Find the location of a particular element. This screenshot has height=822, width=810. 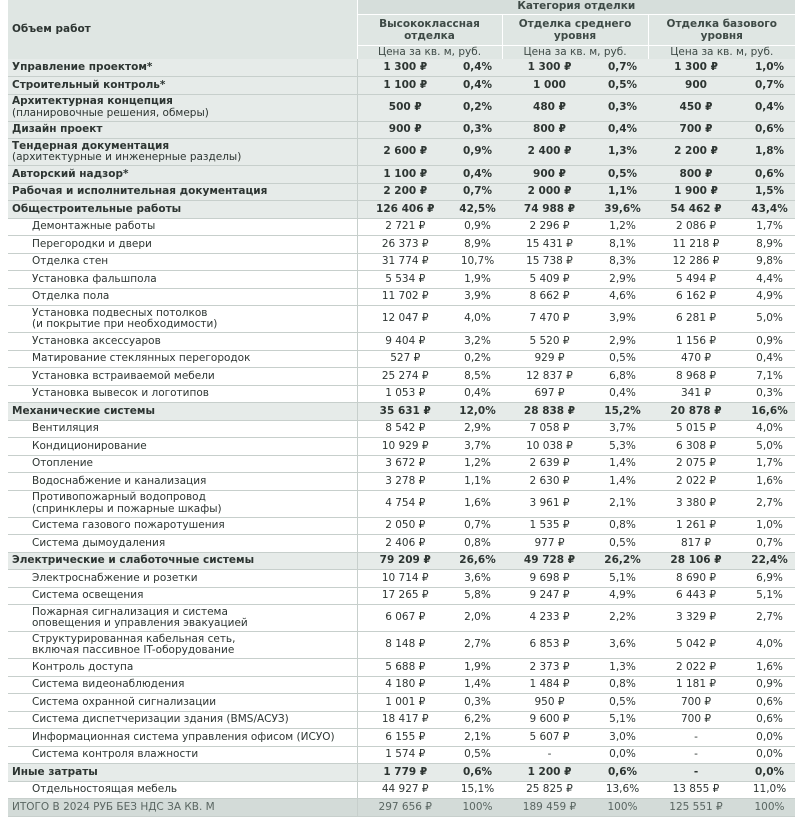

row-label: Перегородки и двери is located at coordinates (182, 244).